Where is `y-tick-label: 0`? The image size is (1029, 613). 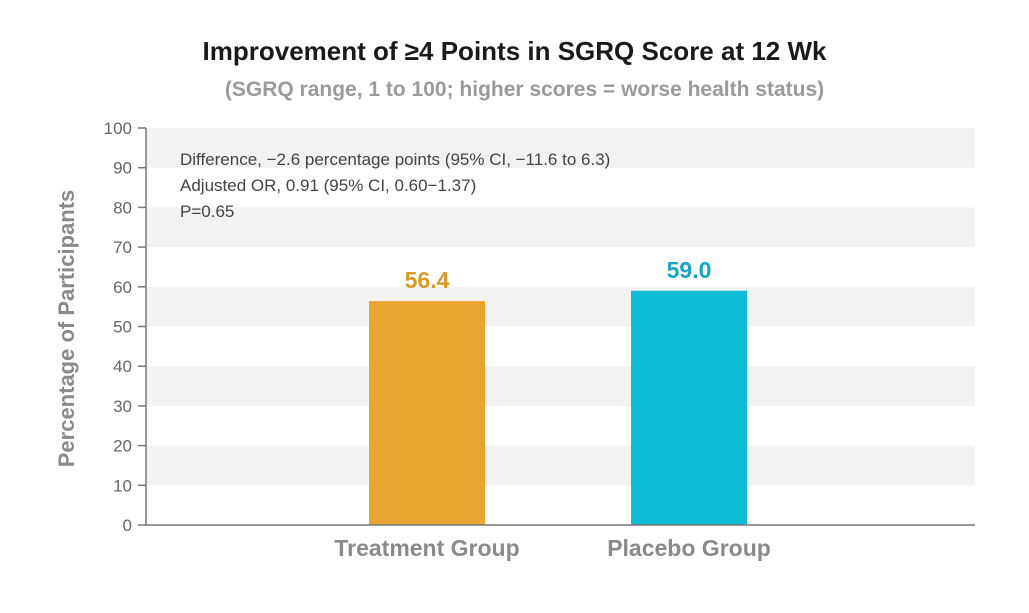
y-tick-label: 0 is located at coordinates (127, 525).